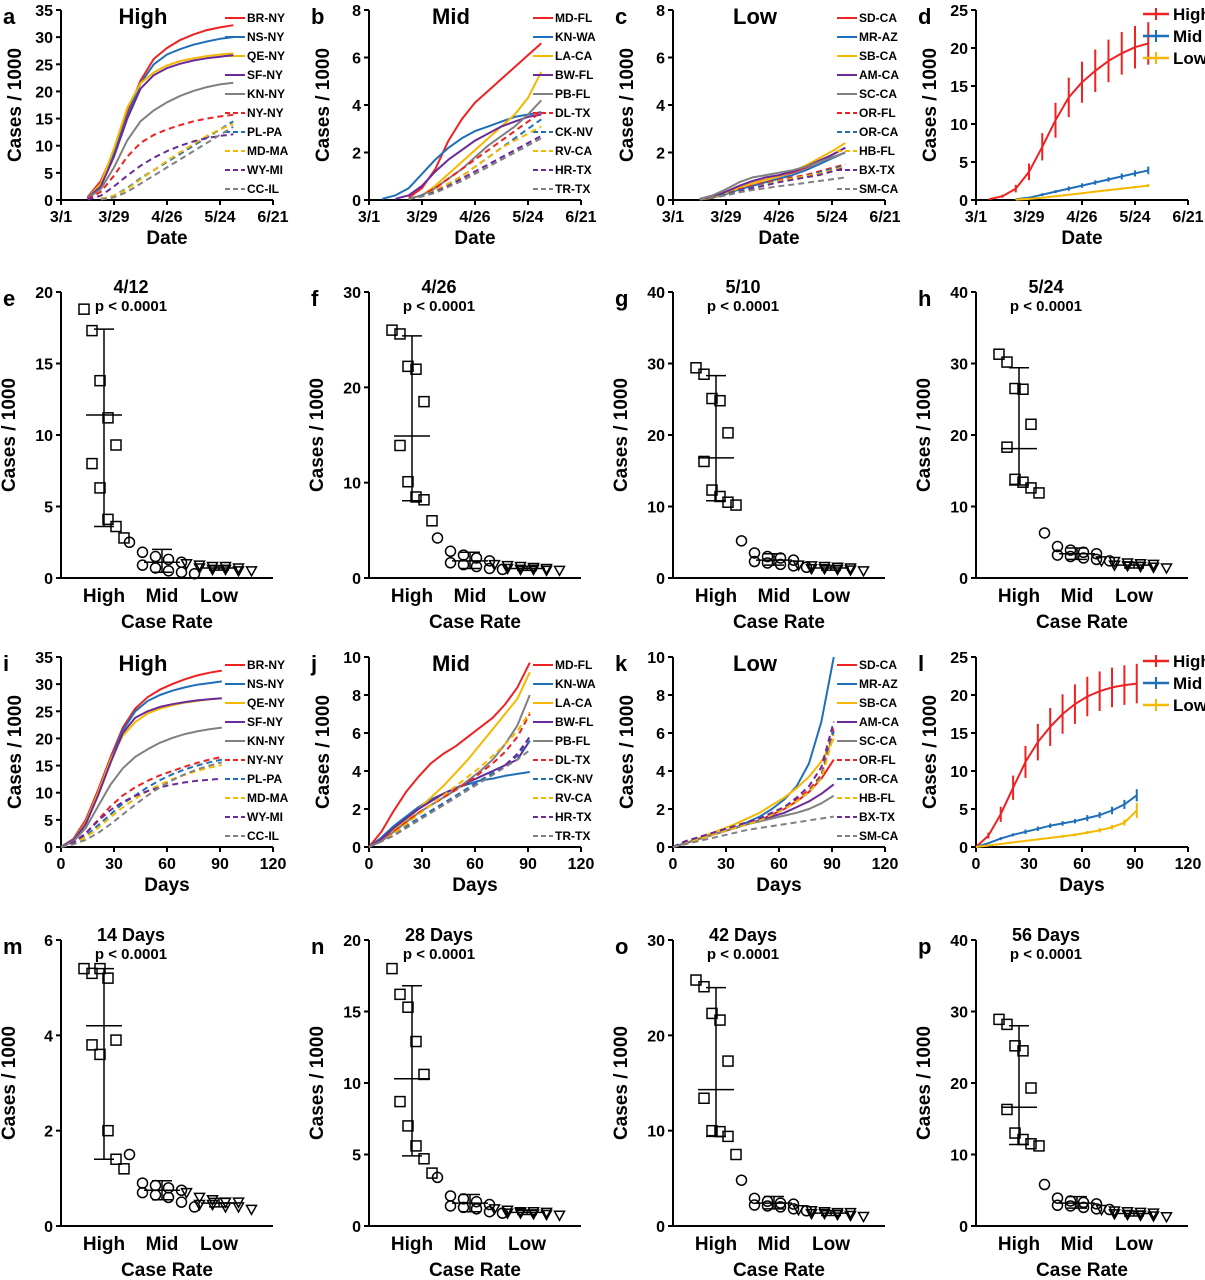  I want to click on legend-label: TR-TX, so click(572, 189).